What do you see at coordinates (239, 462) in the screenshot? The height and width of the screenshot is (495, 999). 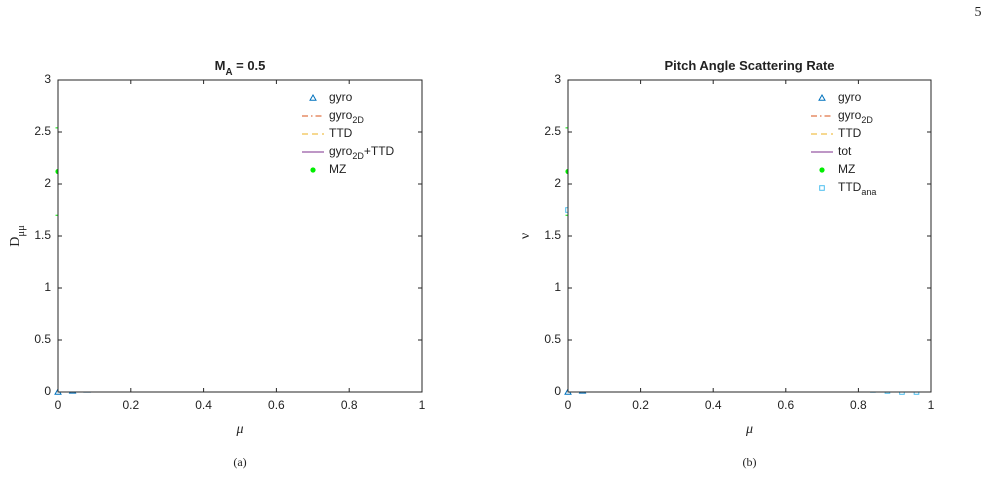 I see `caption: (a)` at bounding box center [239, 462].